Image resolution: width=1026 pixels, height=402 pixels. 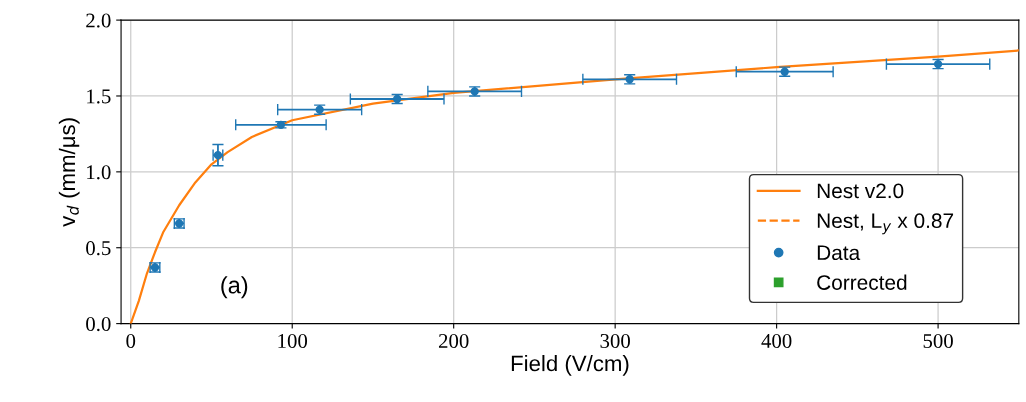 I want to click on y-tick-label: 1.5, so click(x=99, y=96).